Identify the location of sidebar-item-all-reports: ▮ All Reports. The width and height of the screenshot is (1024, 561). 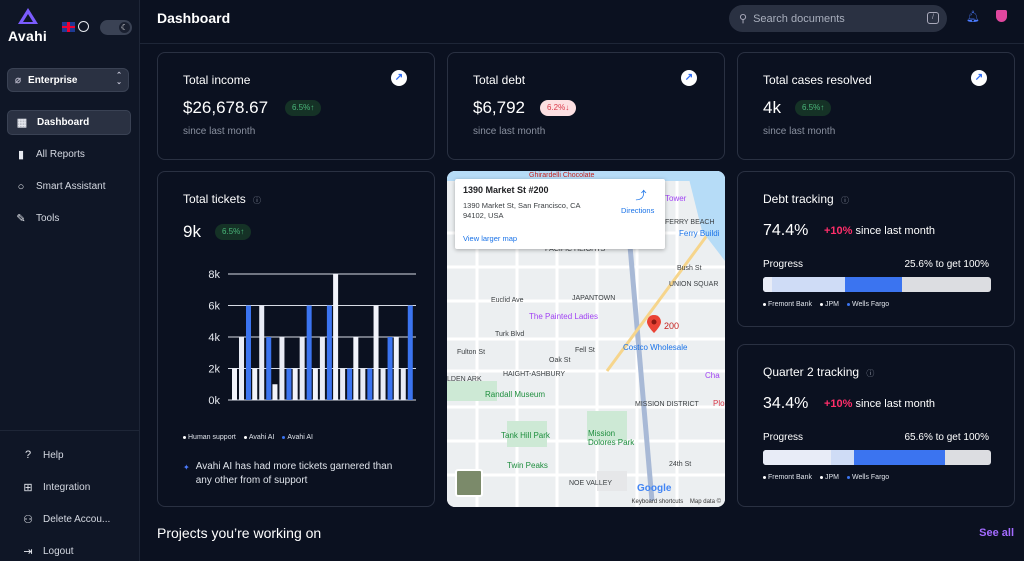
(69, 154).